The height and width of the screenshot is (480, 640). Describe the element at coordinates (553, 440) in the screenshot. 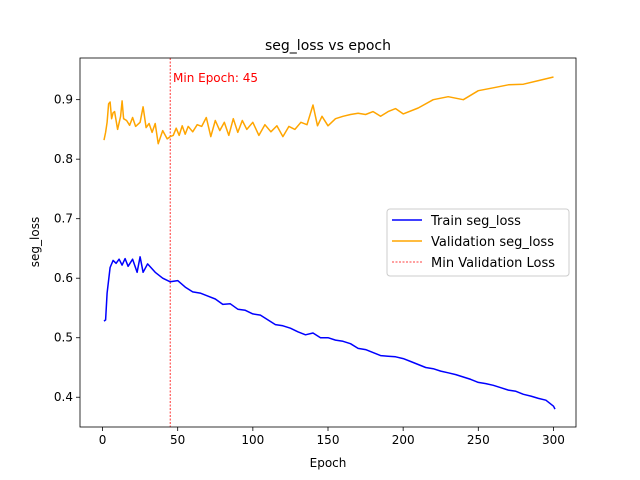

I see `x-tick-label: 300` at that location.